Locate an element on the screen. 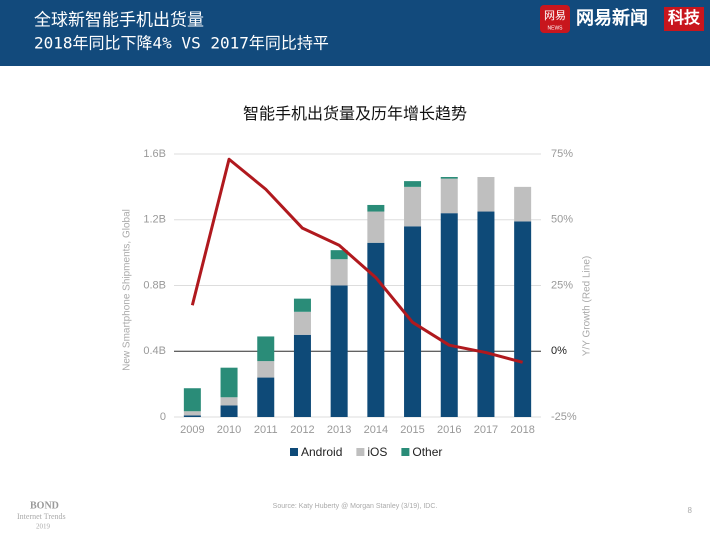 The image size is (710, 533). footer-brand: BOND is located at coordinates (44, 505).